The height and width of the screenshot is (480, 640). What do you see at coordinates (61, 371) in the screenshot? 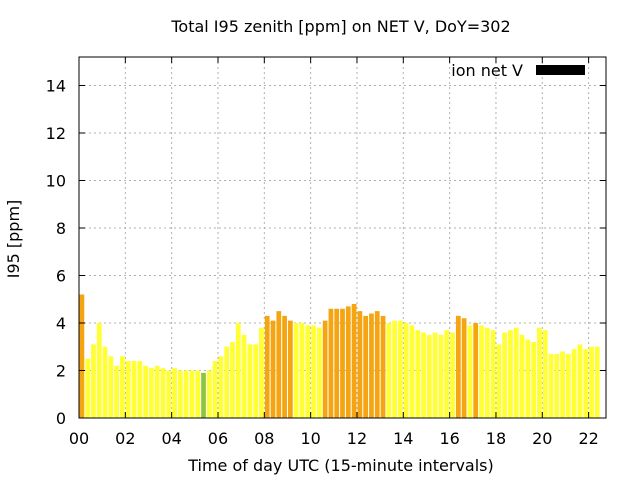
I see `y-tick-label: 2` at bounding box center [61, 371].